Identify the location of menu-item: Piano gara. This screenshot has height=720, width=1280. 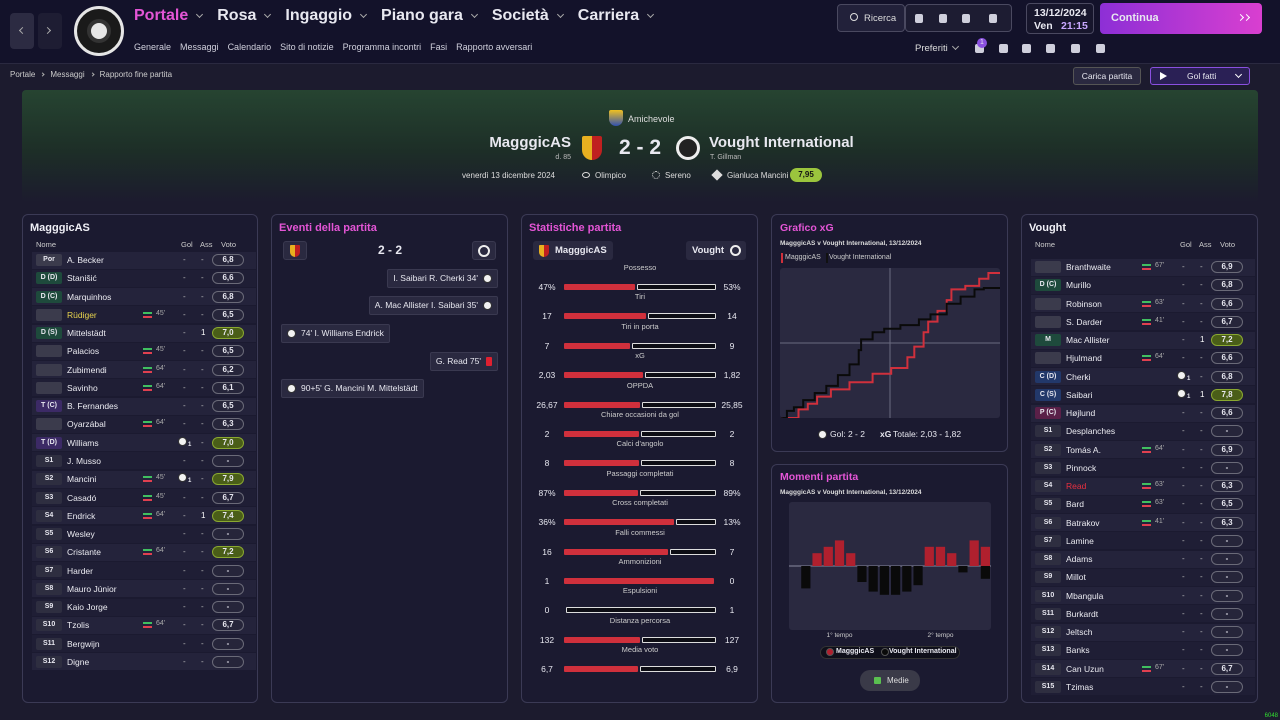
(429, 16).